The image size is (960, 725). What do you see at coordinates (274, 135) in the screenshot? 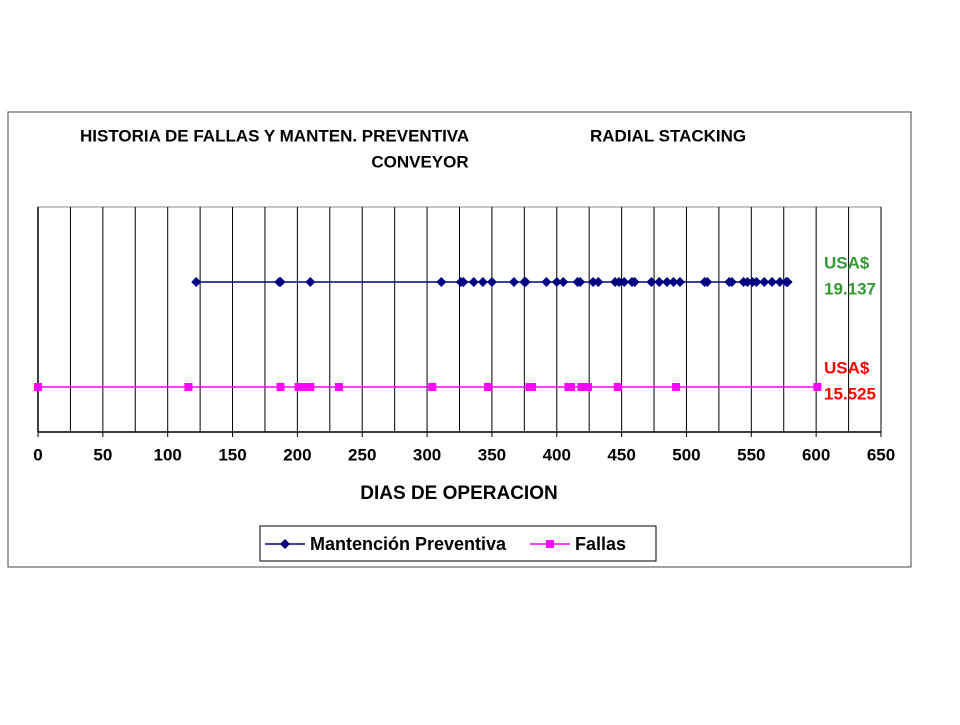
I see `chart-title: HISTORIA DE FALLAS Y MANTEN. PREVENTIVA` at bounding box center [274, 135].